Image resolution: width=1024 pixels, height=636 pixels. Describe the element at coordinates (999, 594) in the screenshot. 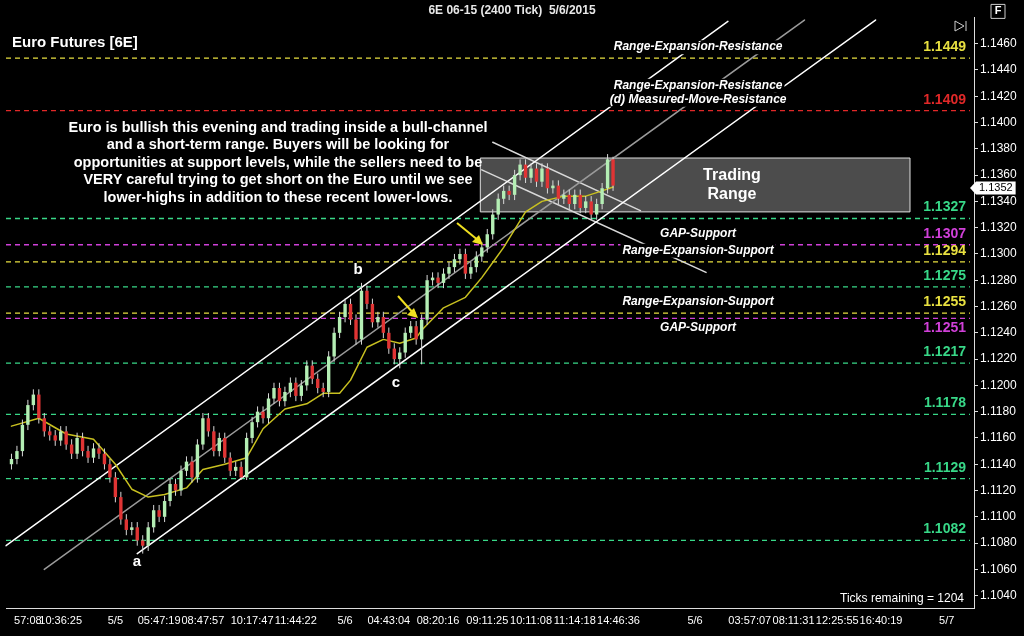

I see `y-tick-label: 1.1040` at that location.